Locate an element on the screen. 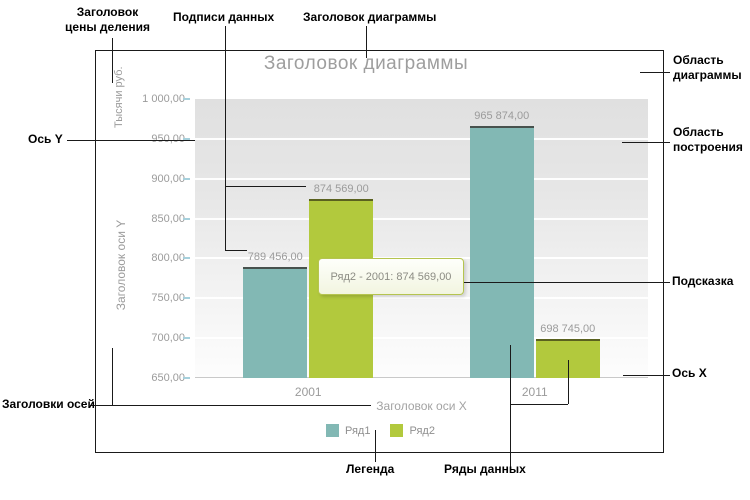  y-tick-label: 800,00 is located at coordinates (168, 258).